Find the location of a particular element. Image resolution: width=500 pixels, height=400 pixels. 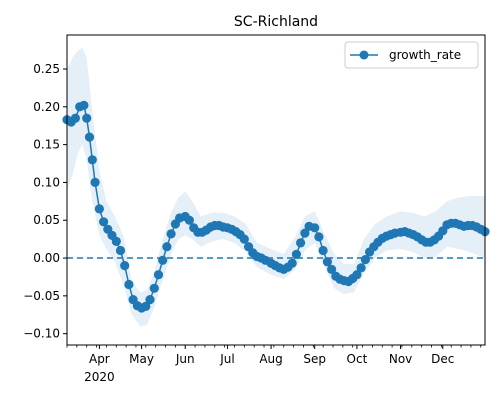

legend-box is located at coordinates (411, 55).